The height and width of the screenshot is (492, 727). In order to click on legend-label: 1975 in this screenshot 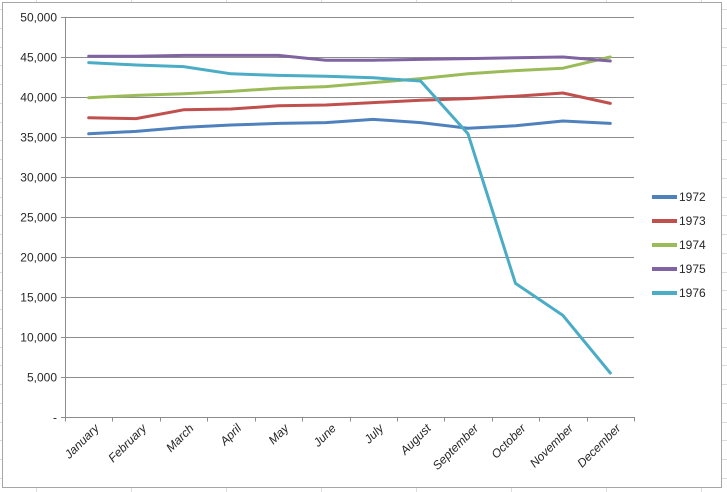, I will do `click(692, 269)`.